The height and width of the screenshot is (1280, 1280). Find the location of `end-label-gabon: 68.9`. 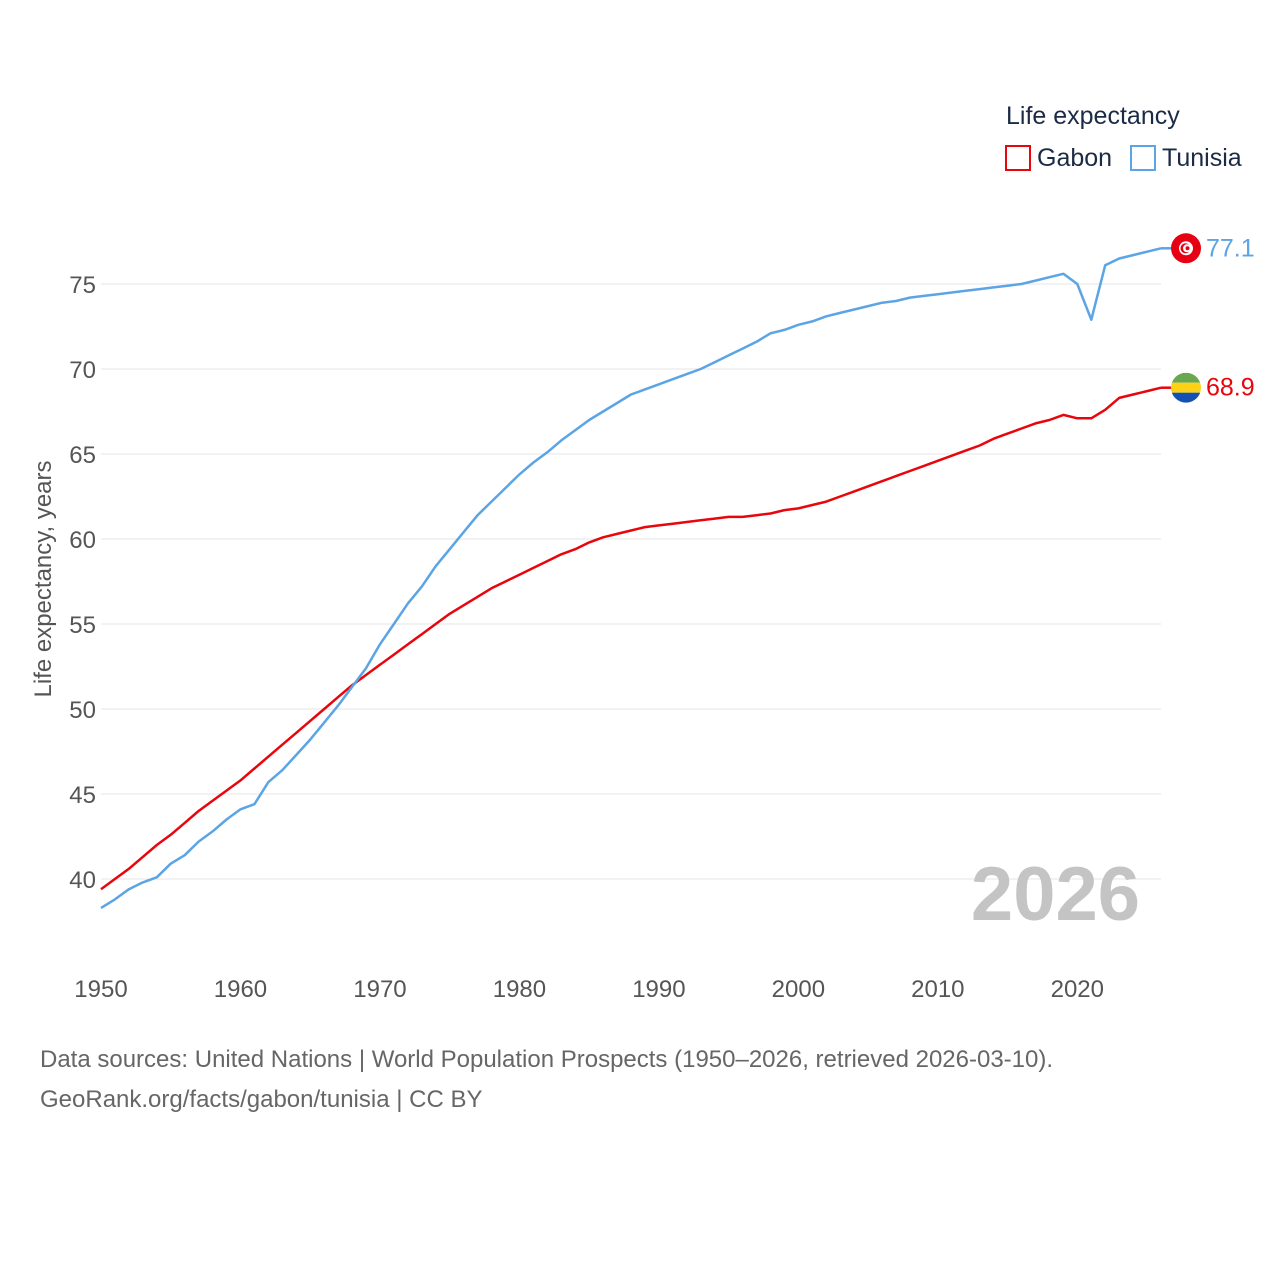

end-label-gabon: 68.9 is located at coordinates (1230, 388).